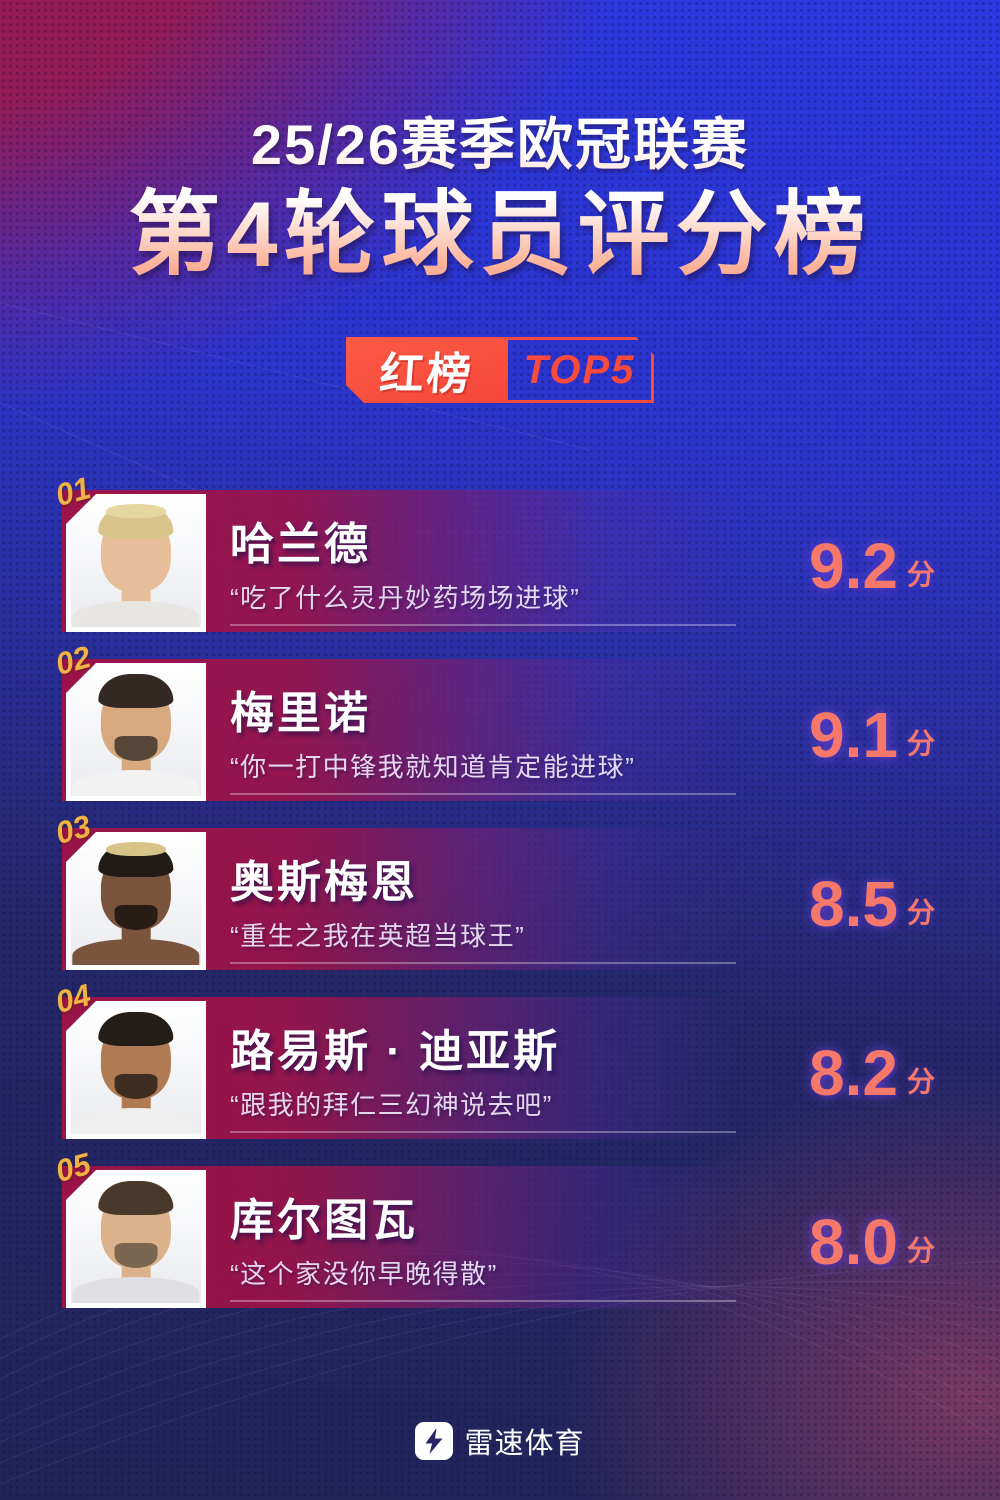 This screenshot has width=1000, height=1500. Describe the element at coordinates (364, 1274) in the screenshot. I see `player-quote: “这个家没你早晚得散”` at that location.